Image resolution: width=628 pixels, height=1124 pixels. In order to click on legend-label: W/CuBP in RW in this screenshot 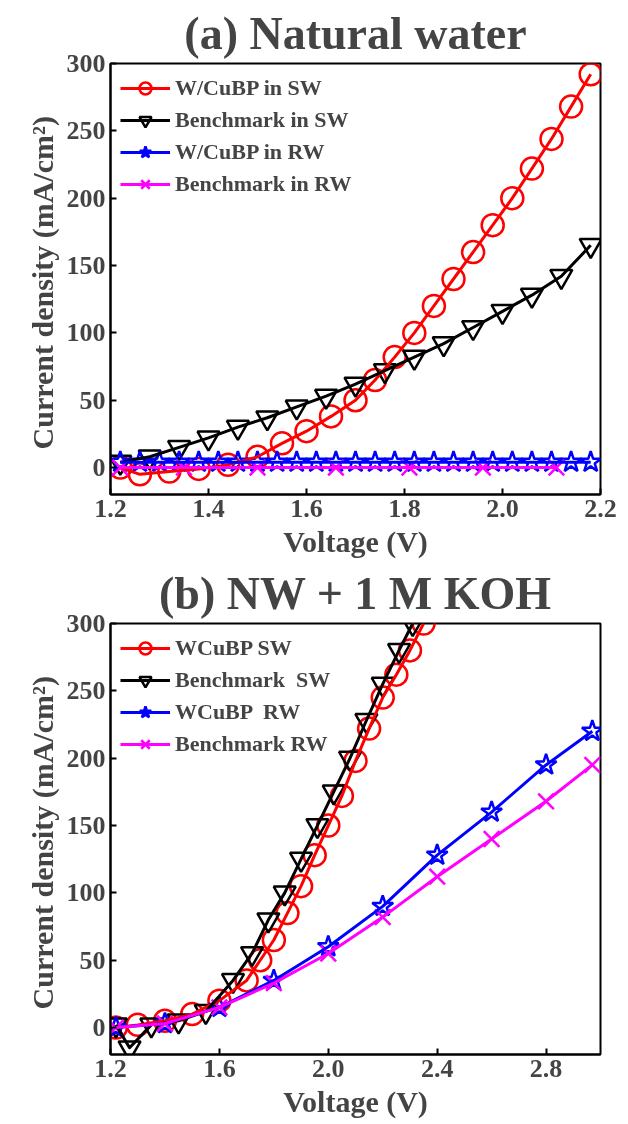, I will do `click(250, 152)`.